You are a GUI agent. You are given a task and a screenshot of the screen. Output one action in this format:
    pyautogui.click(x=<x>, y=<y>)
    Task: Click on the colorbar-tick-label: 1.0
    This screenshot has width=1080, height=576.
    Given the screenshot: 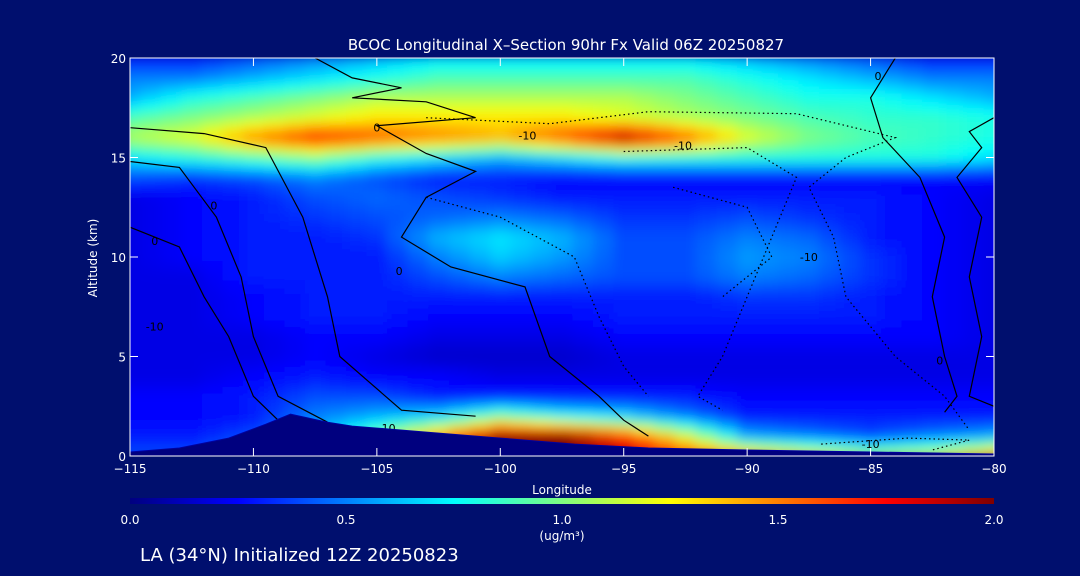 What is the action you would take?
    pyautogui.click(x=561, y=520)
    